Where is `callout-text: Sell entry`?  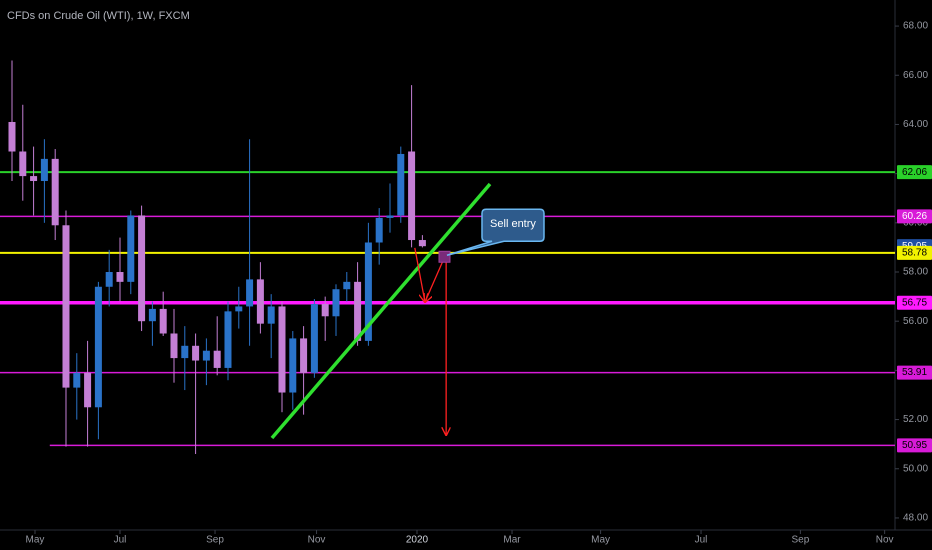 callout-text: Sell entry is located at coordinates (513, 224).